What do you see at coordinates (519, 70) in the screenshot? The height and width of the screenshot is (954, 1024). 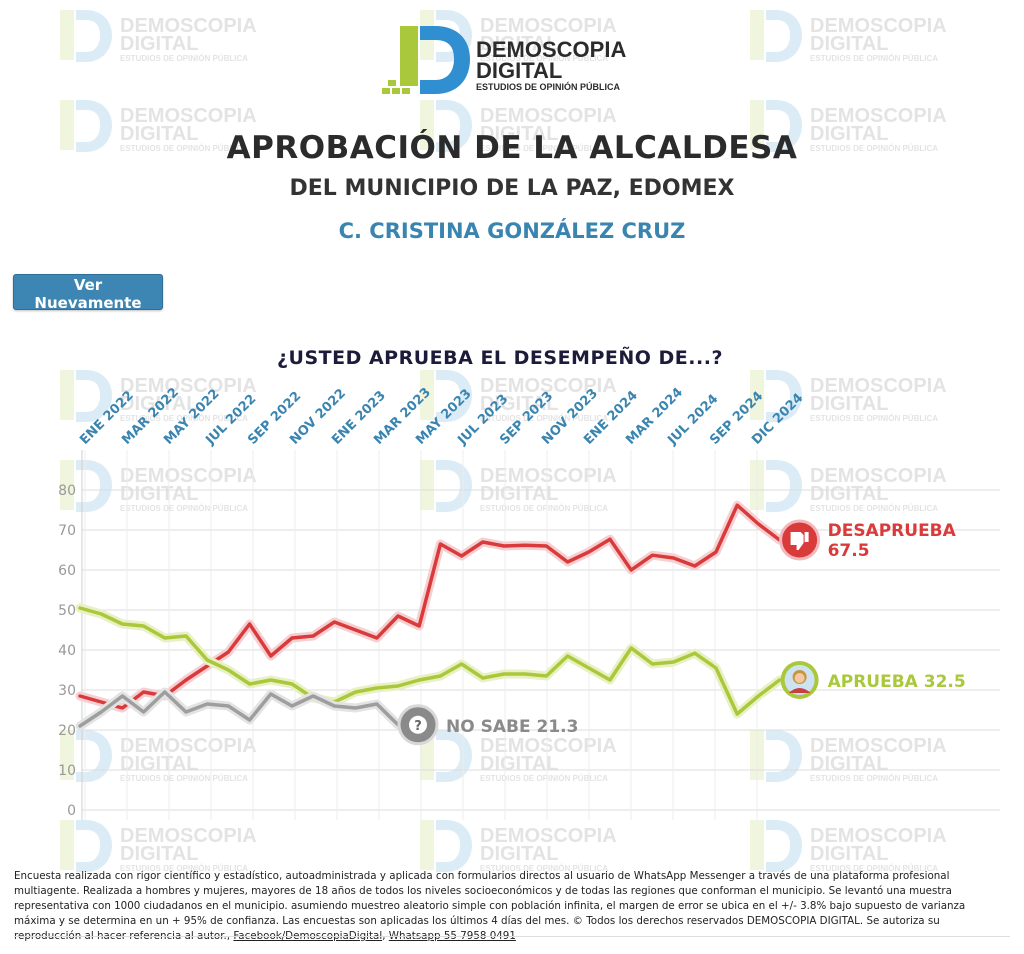 I see `logo-line2: DIGITAL` at bounding box center [519, 70].